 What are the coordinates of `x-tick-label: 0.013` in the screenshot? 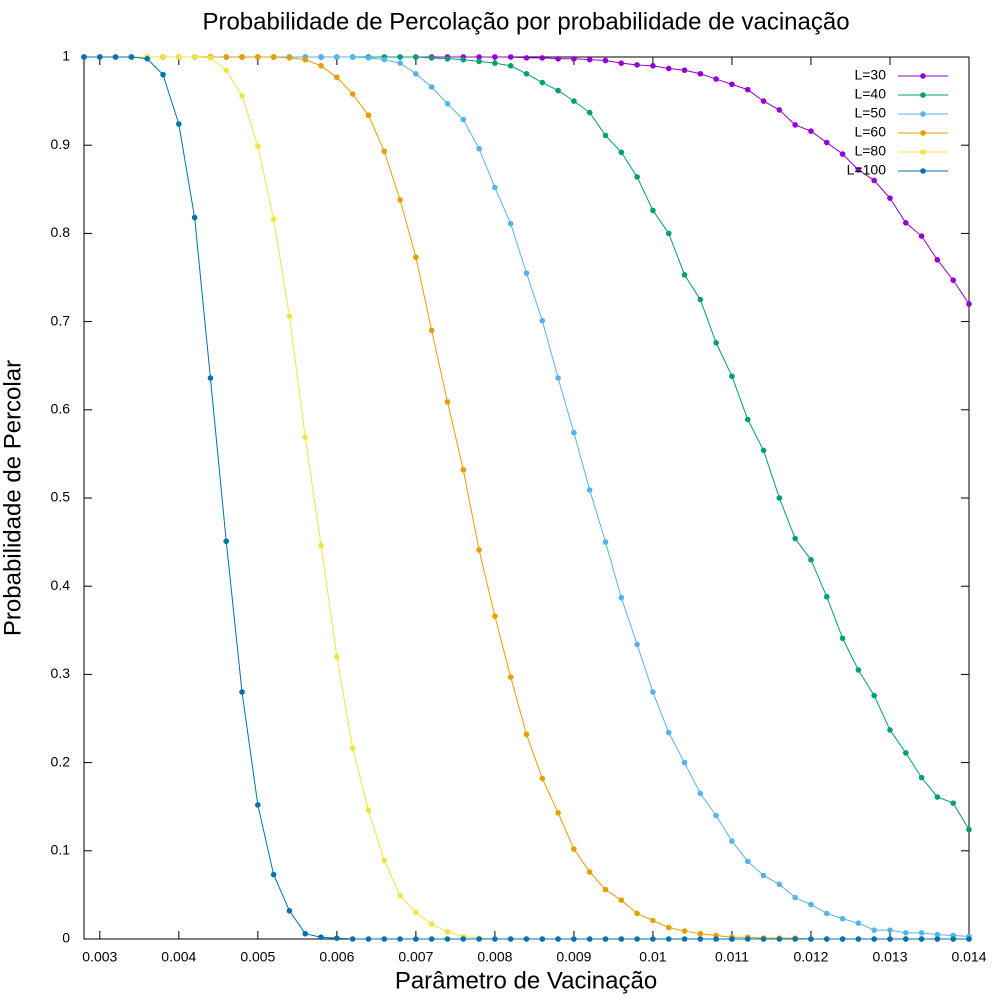 It's located at (889, 957).